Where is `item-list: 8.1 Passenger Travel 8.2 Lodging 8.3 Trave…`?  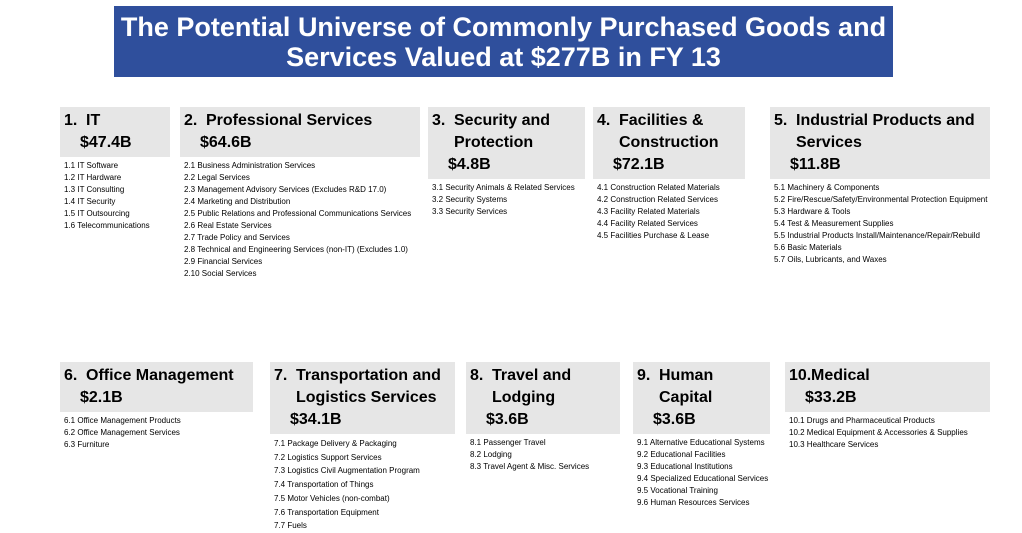 item-list: 8.1 Passenger Travel 8.2 Lodging 8.3 Trave… is located at coordinates (543, 455).